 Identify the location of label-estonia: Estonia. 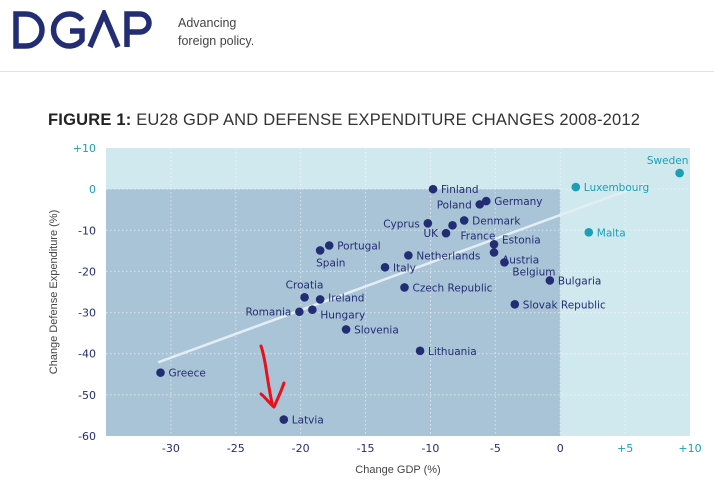
(521, 240).